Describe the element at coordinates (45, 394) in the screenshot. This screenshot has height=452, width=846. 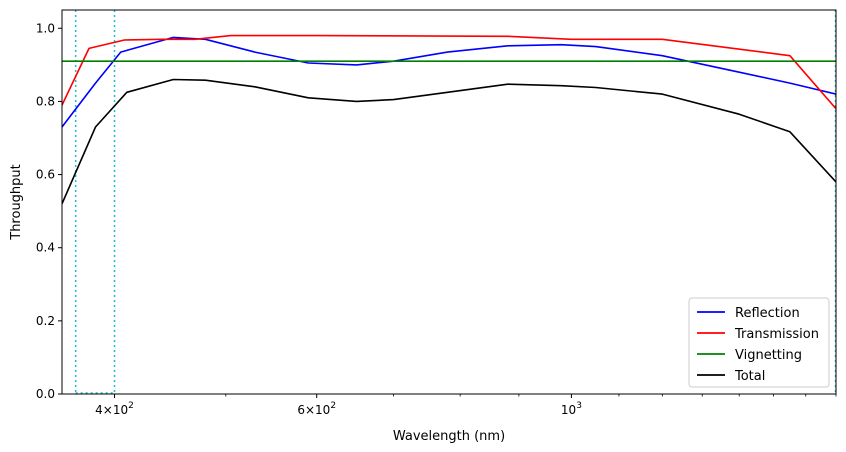
I see `y-tick-label: 0.0` at that location.